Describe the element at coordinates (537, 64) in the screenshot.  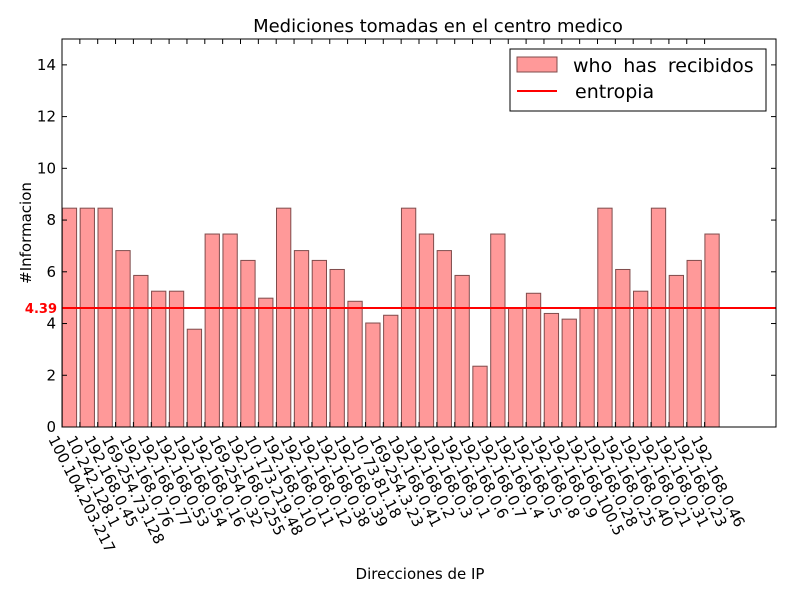
I see `legend-swatch-bars` at that location.